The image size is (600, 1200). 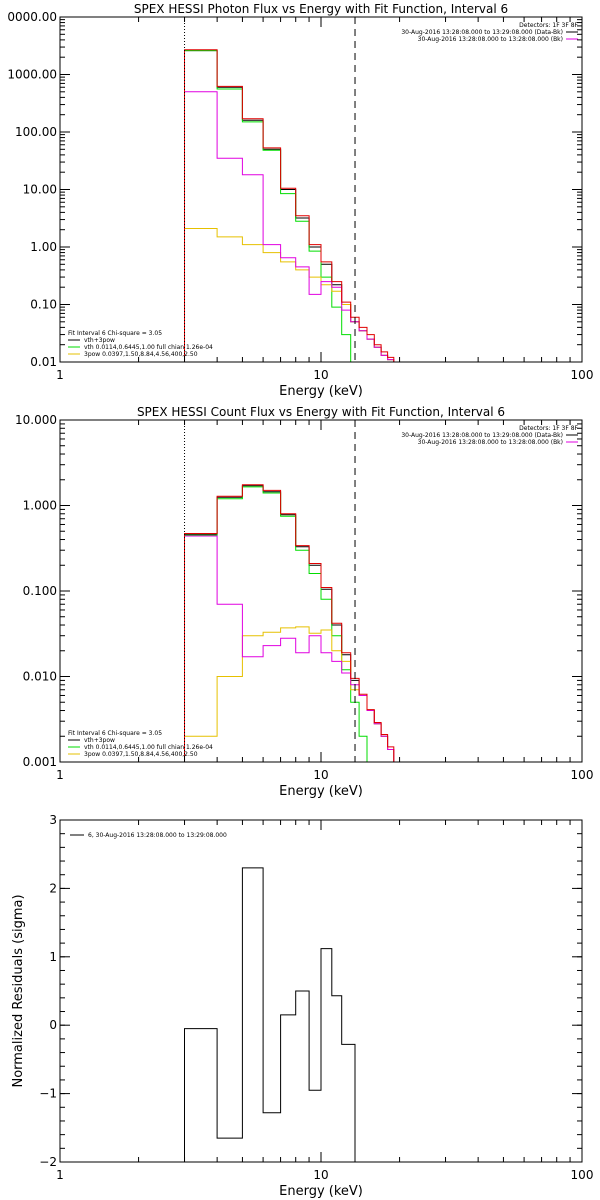 What do you see at coordinates (40, 762) in the screenshot?
I see `y-tick-label: 0.001` at bounding box center [40, 762].